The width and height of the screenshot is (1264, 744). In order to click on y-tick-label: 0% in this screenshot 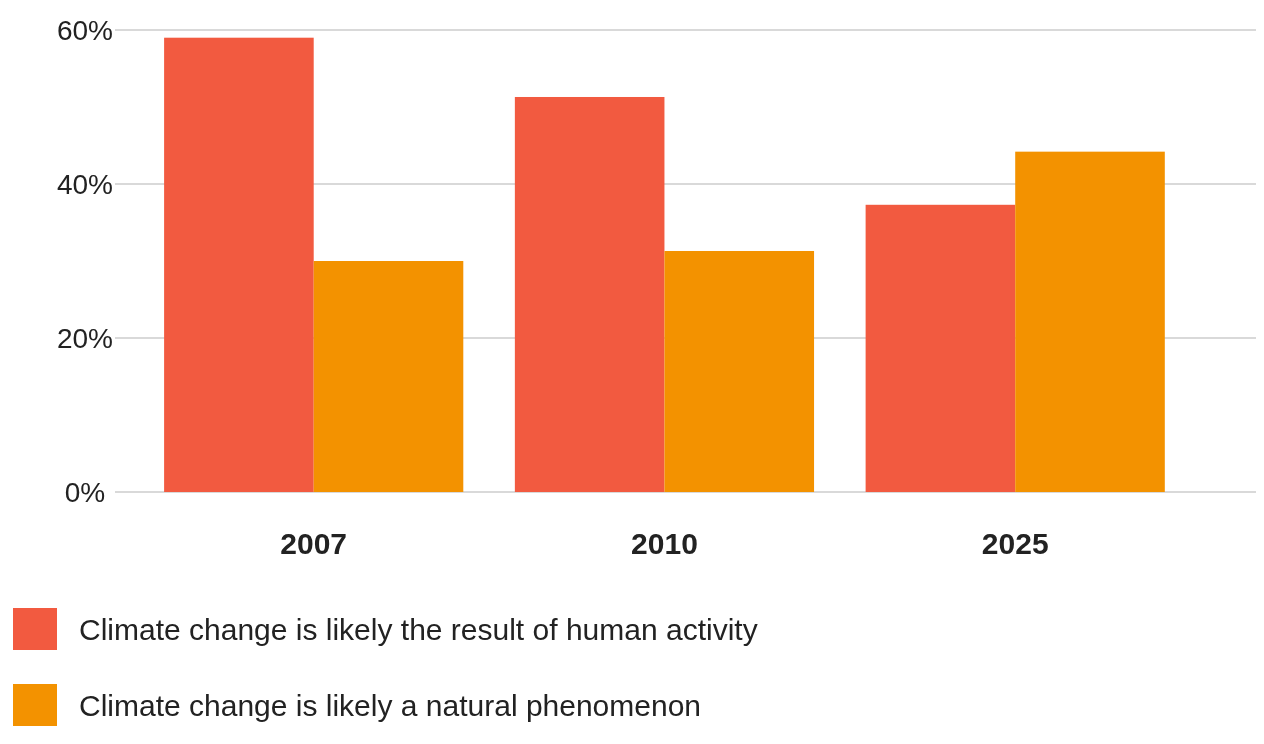, I will do `click(85, 492)`.